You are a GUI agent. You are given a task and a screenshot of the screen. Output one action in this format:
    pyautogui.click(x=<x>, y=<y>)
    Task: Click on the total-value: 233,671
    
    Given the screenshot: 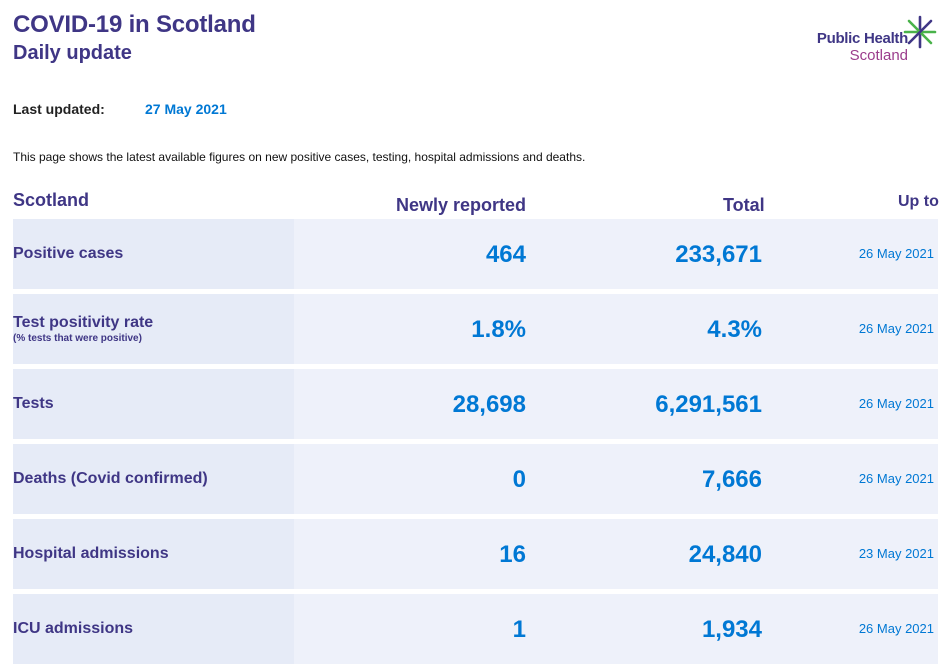 What is the action you would take?
    pyautogui.click(x=718, y=254)
    